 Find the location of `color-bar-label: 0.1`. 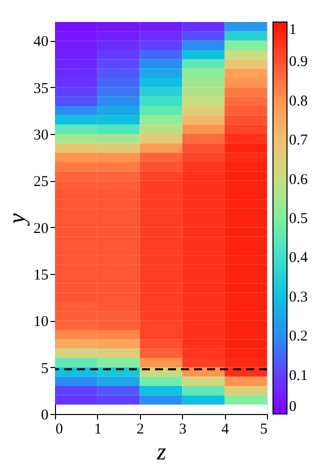

color-bar-label: 0.1 is located at coordinates (298, 376).